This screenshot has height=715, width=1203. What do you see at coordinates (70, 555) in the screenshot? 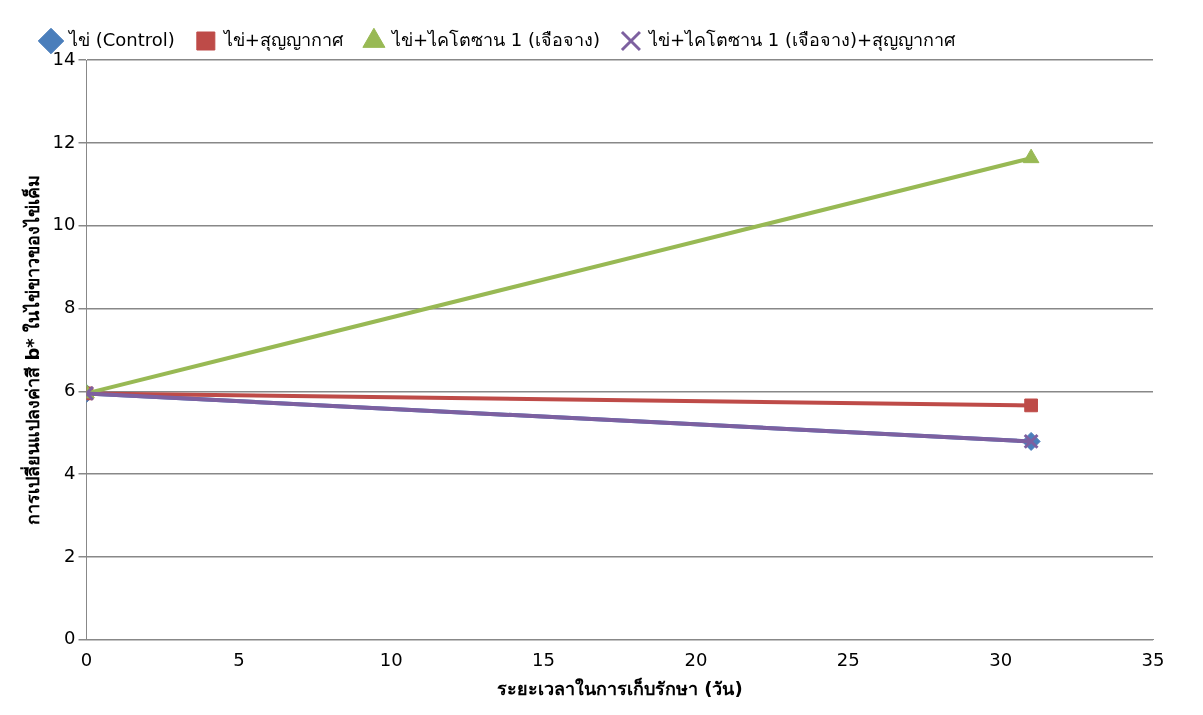
I see `y-tick-label: 2` at bounding box center [70, 555].